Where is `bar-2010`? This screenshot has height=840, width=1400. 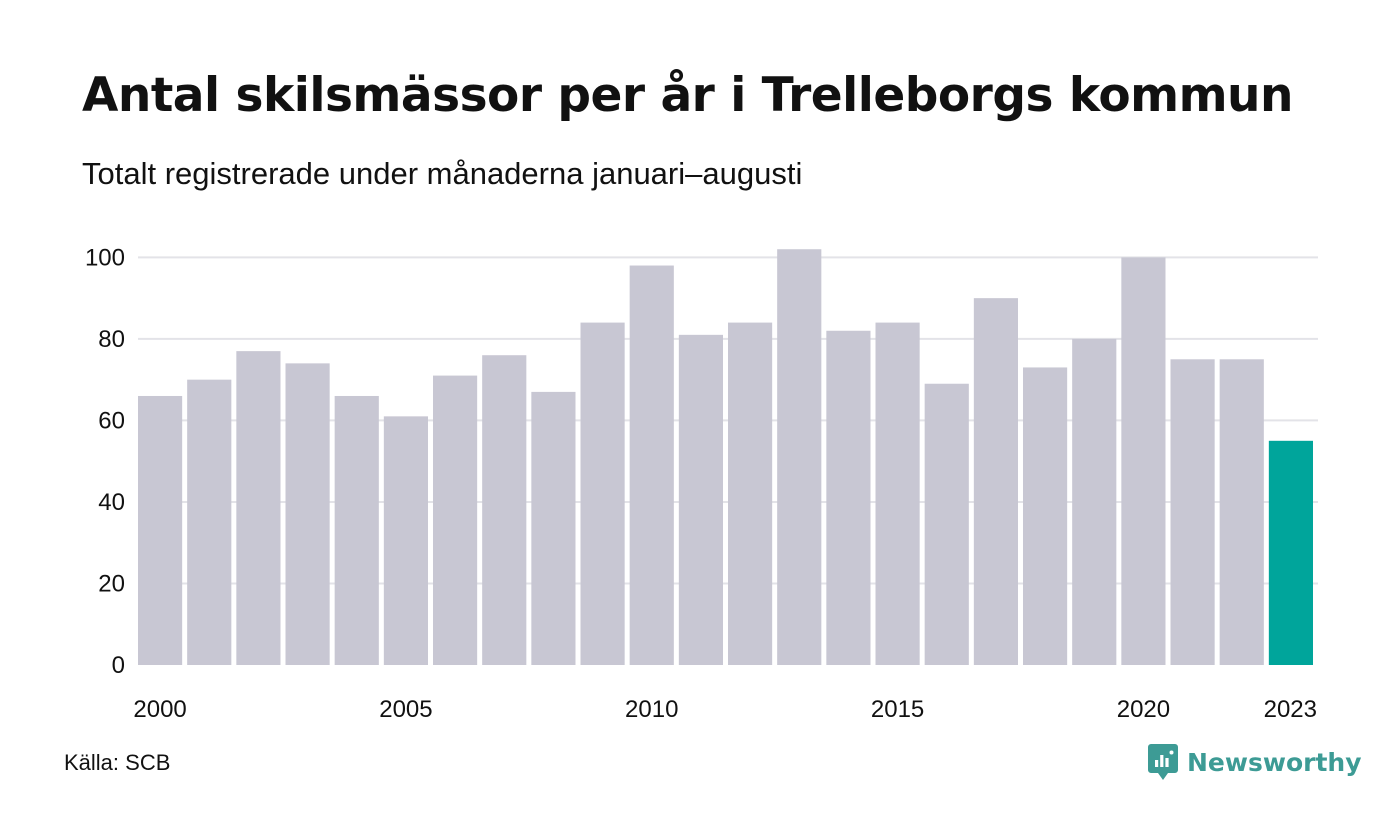 bar-2010 is located at coordinates (651, 465).